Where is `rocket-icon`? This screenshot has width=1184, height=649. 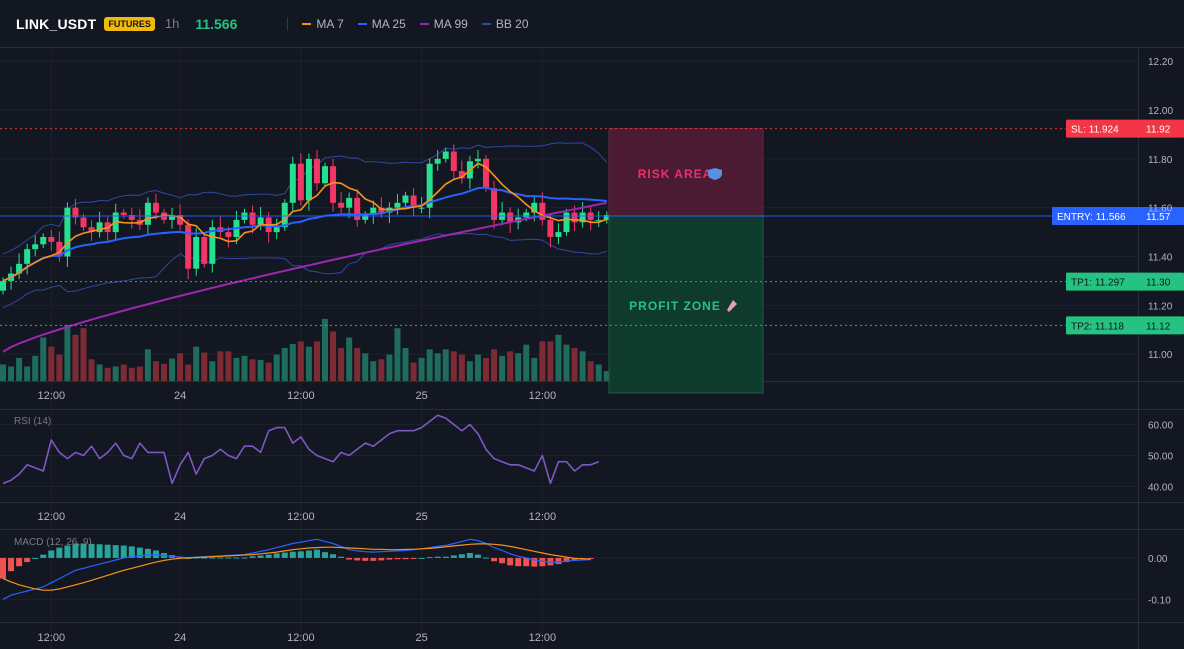
rocket-icon is located at coordinates (732, 306).